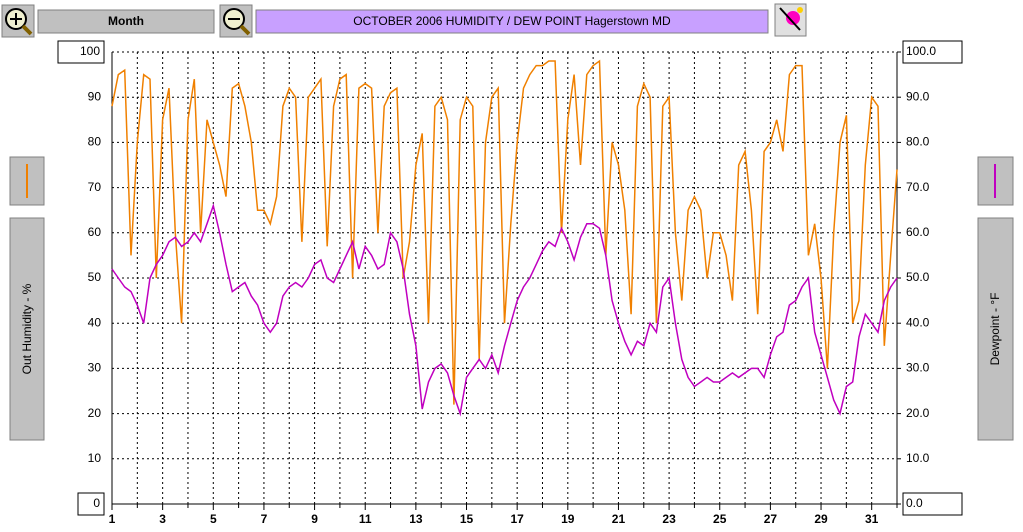  Describe the element at coordinates (95, 368) in the screenshot. I see `y-tick-label: 30` at that location.